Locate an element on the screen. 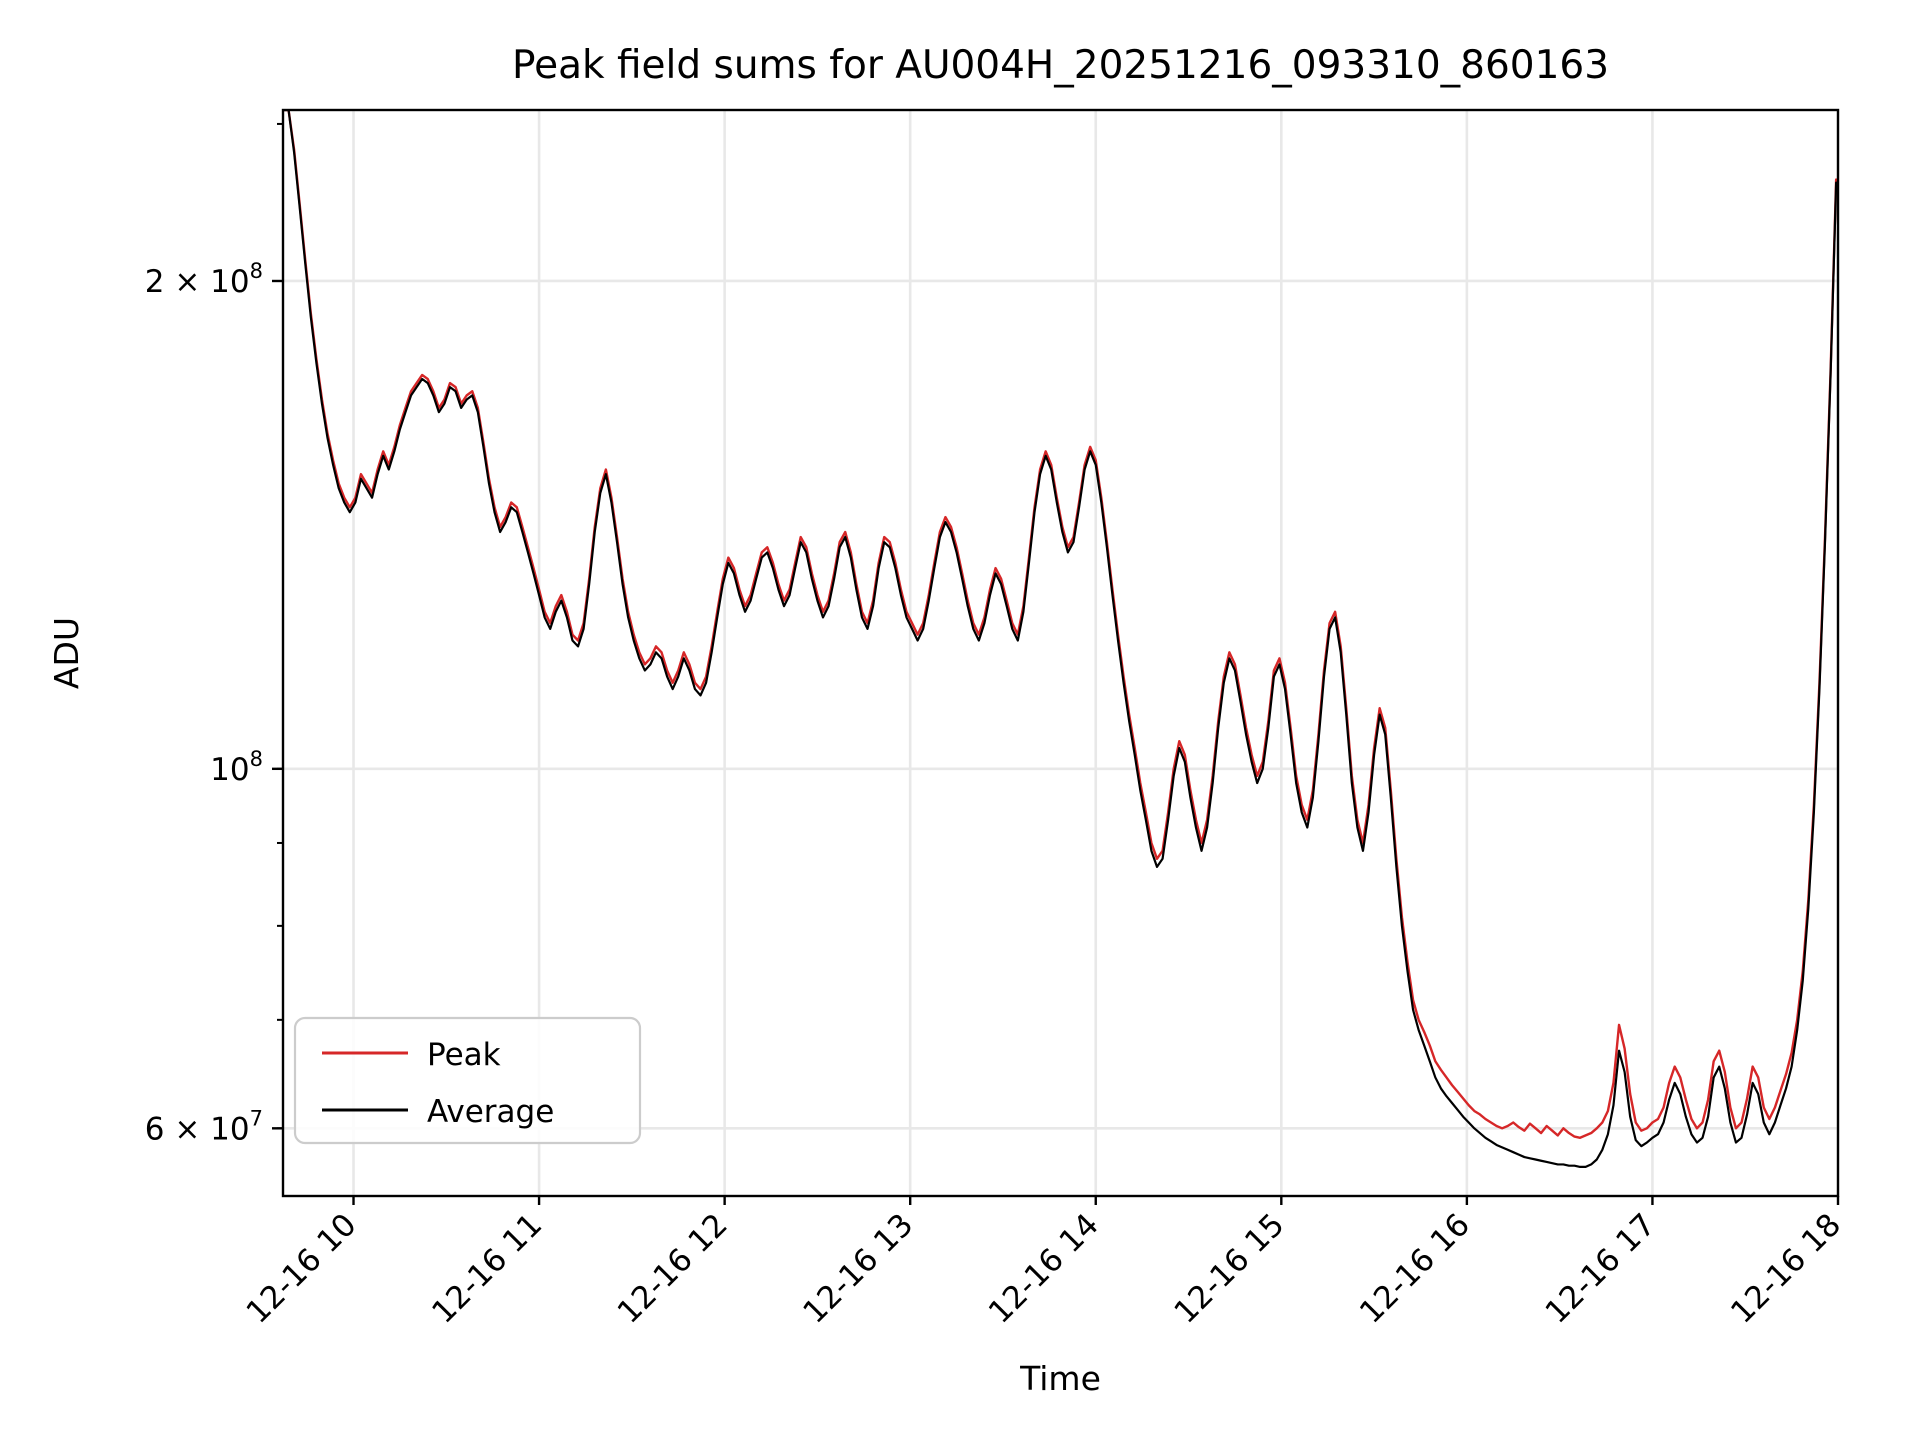  y-tick-label: 108 is located at coordinates (236, 767).